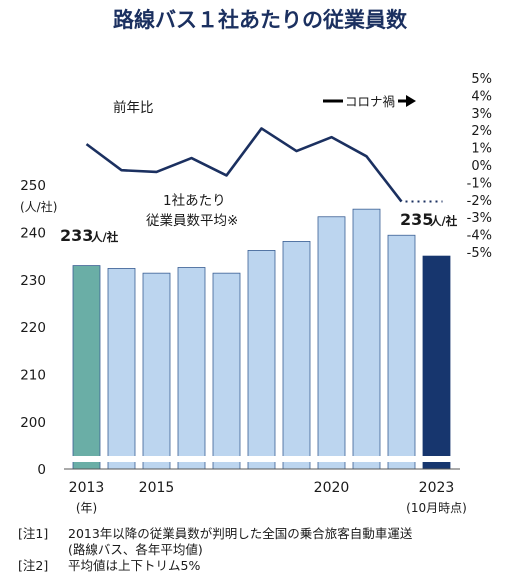  I want to click on y-tick-label: 250, so click(33, 186).